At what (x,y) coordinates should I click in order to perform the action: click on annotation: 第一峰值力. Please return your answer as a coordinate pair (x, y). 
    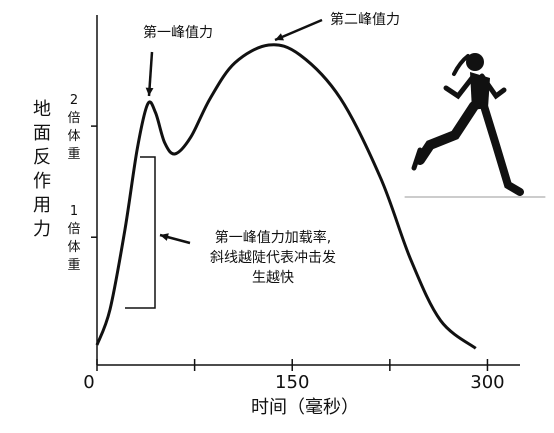
    Looking at the image, I should click on (178, 32).